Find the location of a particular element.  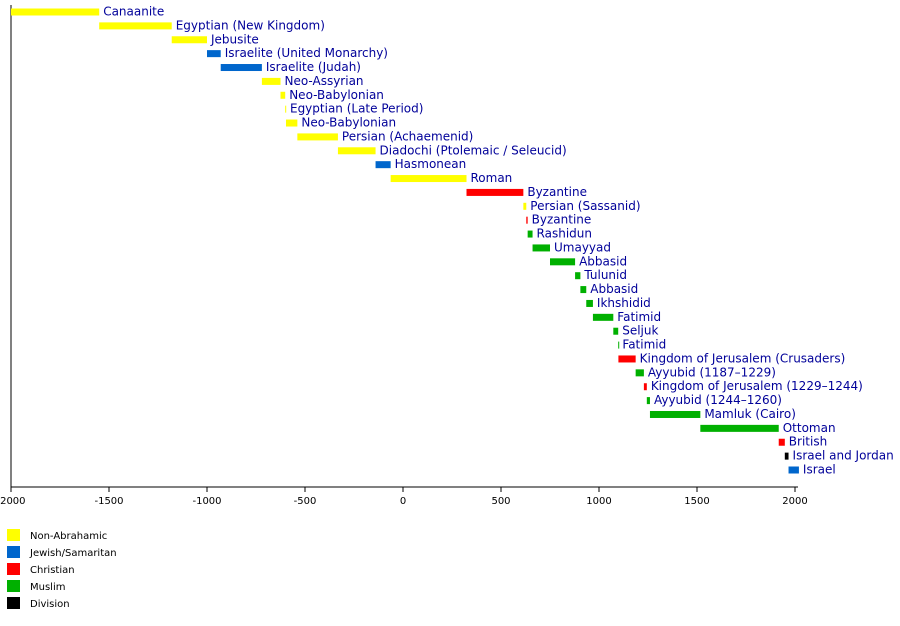

legend-label: Muslim is located at coordinates (47, 587).